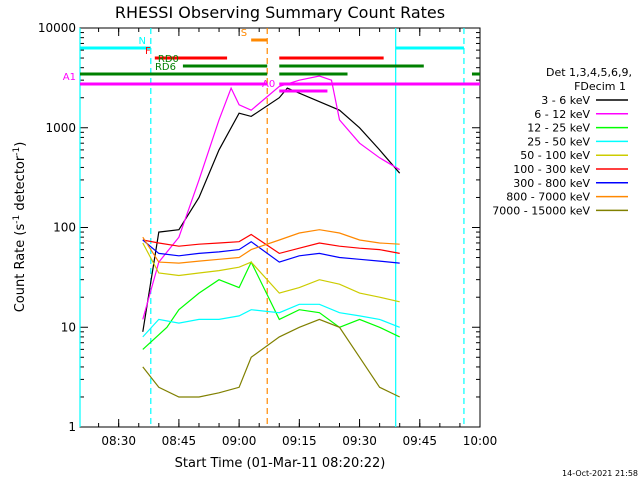 Image resolution: width=640 pixels, height=480 pixels. What do you see at coordinates (589, 72) in the screenshot?
I see `legend-header-detectors: Det 1,3,4,5,6,9,` at bounding box center [589, 72].